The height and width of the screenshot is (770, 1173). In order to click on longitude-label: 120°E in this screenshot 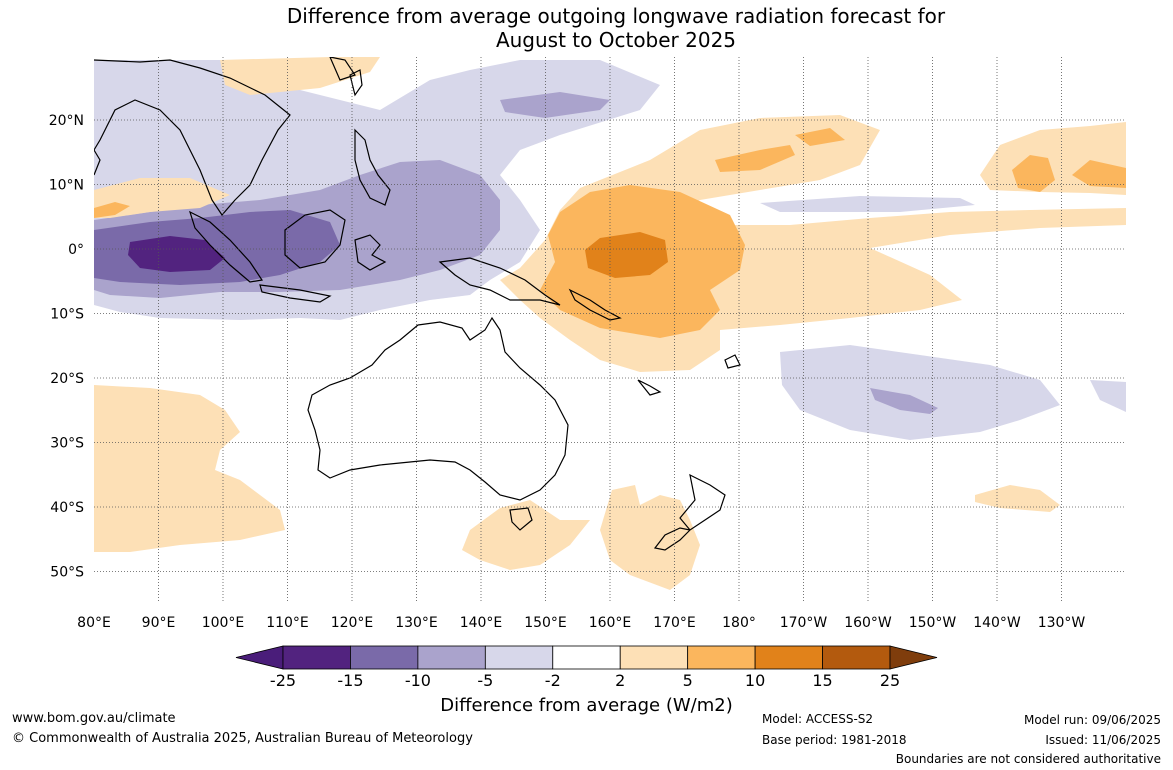, I will do `click(352, 623)`.